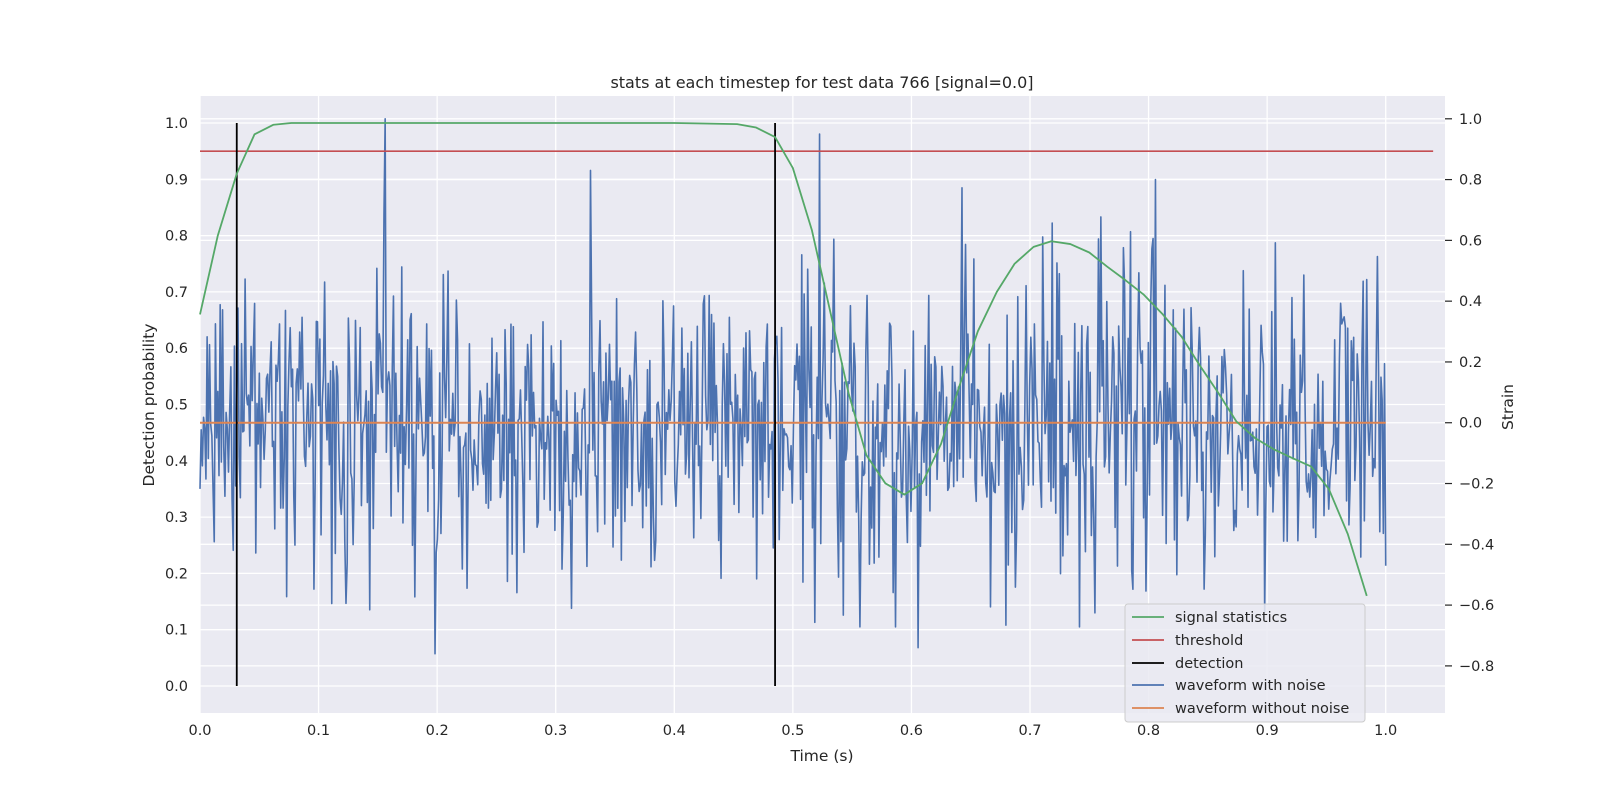  Describe the element at coordinates (176, 631) in the screenshot. I see `y-tick-label: 0.1` at that location.